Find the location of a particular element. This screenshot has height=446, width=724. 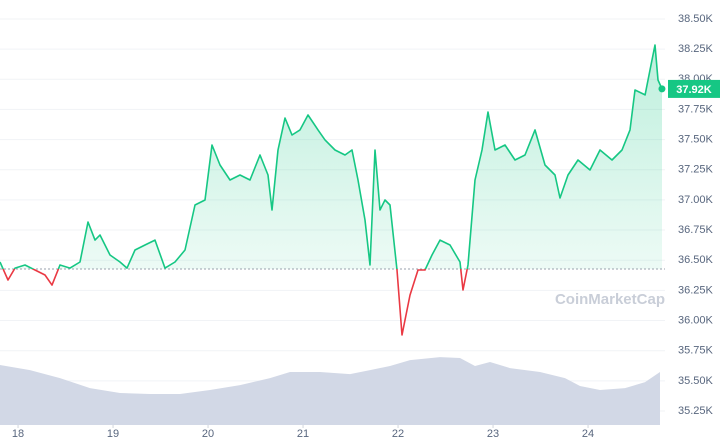

x-tick-label: 18 is located at coordinates (18, 434).